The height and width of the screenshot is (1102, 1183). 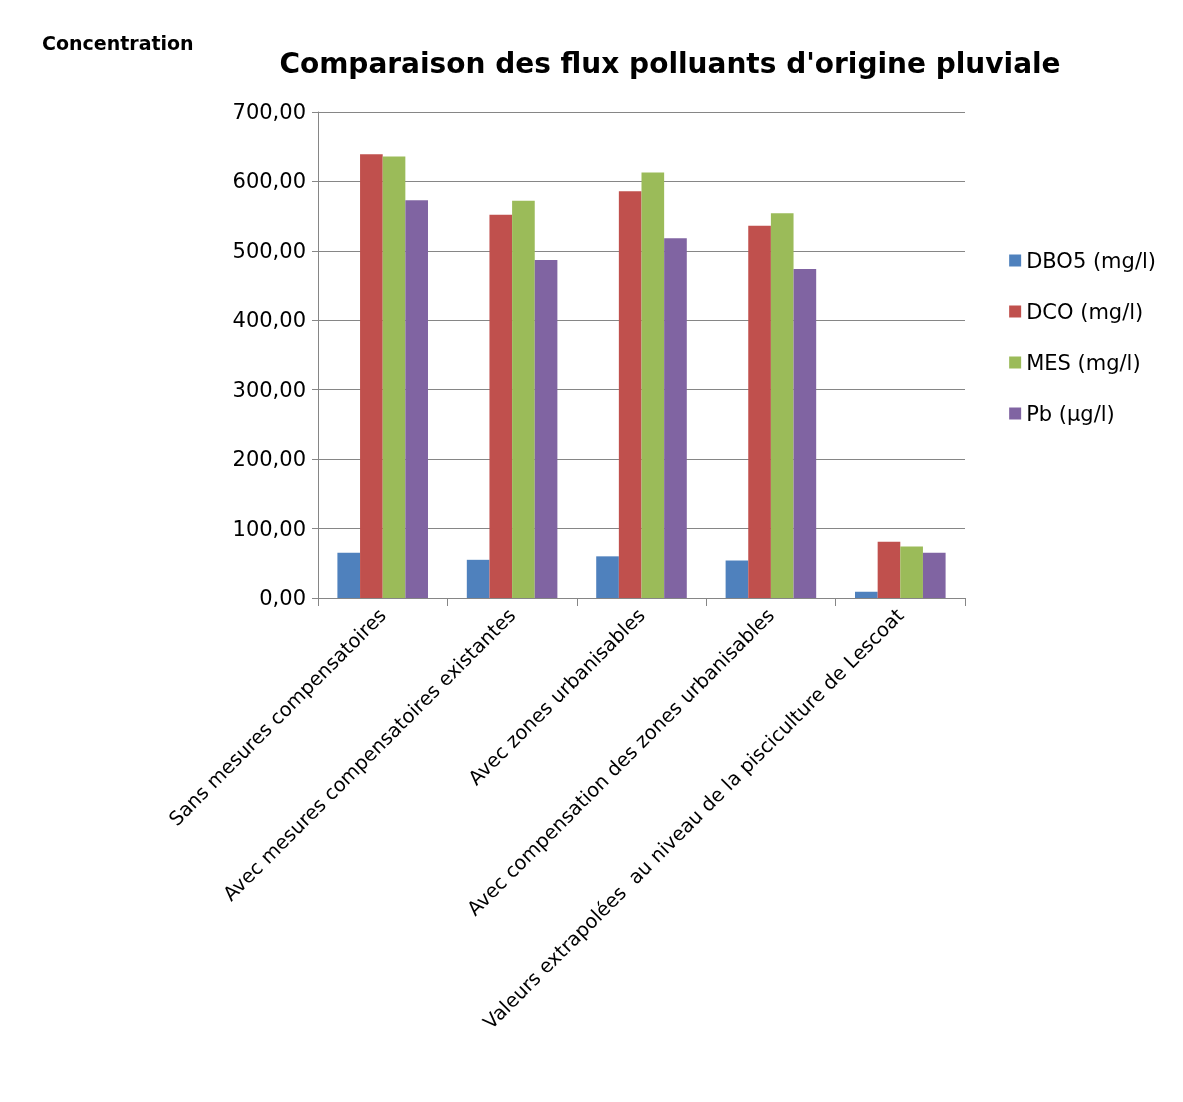 What do you see at coordinates (282, 598) in the screenshot?
I see `y-tick-label: 0,00` at bounding box center [282, 598].